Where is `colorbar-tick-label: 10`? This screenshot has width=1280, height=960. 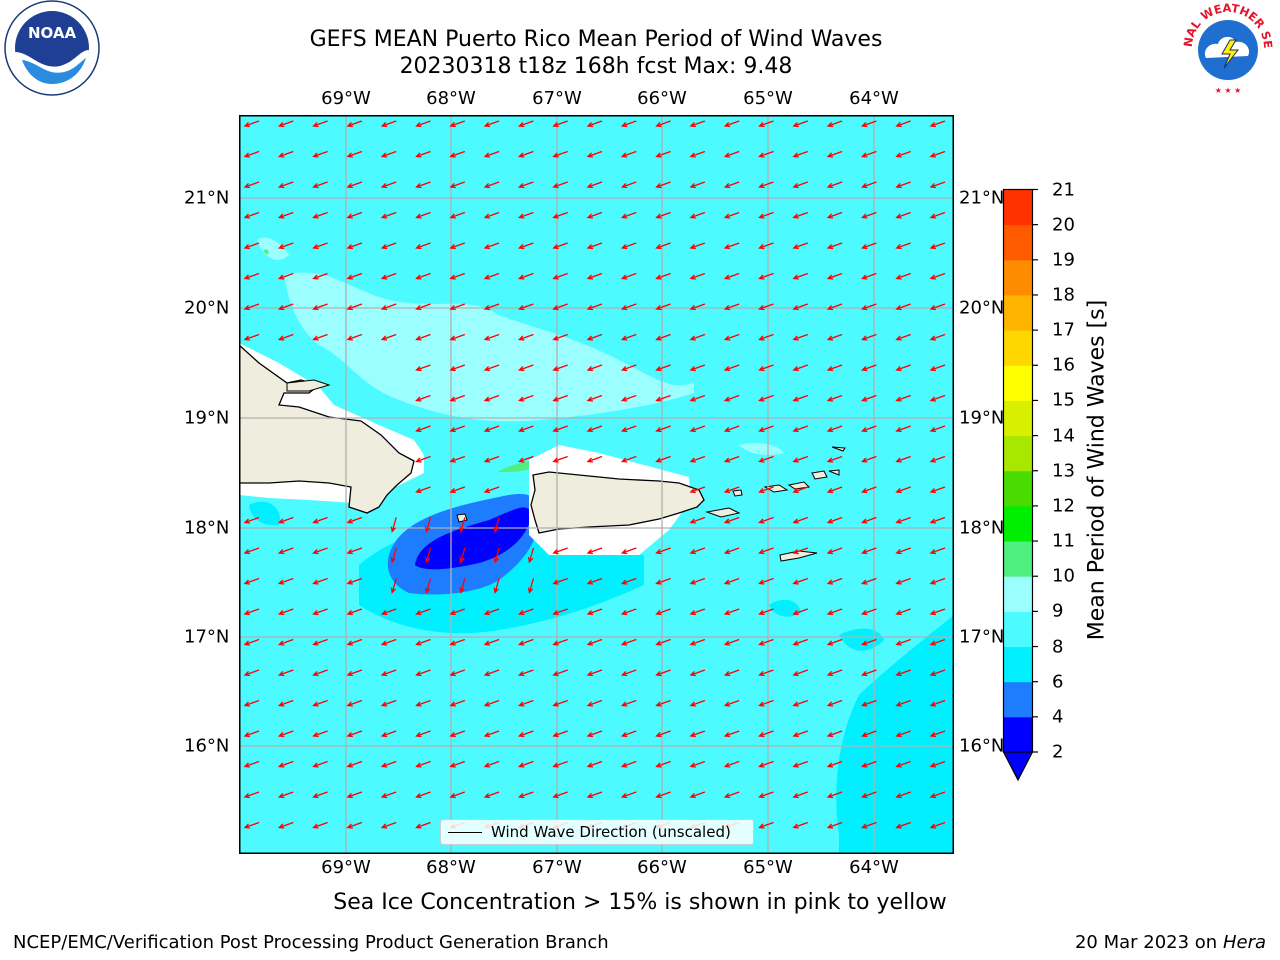
colorbar-tick-label: 10 is located at coordinates (1063, 576).